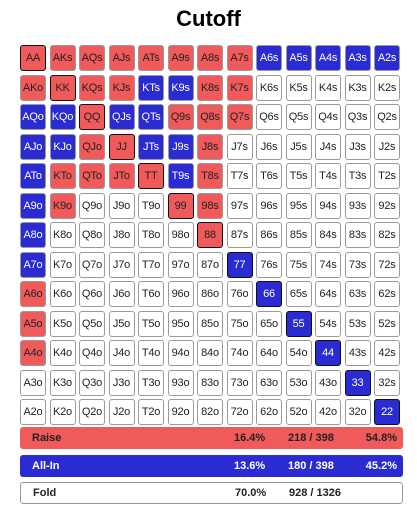  I want to click on hand-cell: 92o, so click(180, 412).